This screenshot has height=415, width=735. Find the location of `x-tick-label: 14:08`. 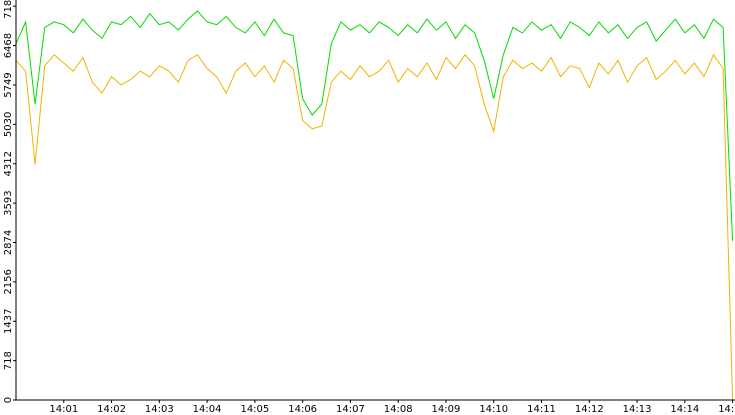

x-tick-label: 14:08 is located at coordinates (398, 409).